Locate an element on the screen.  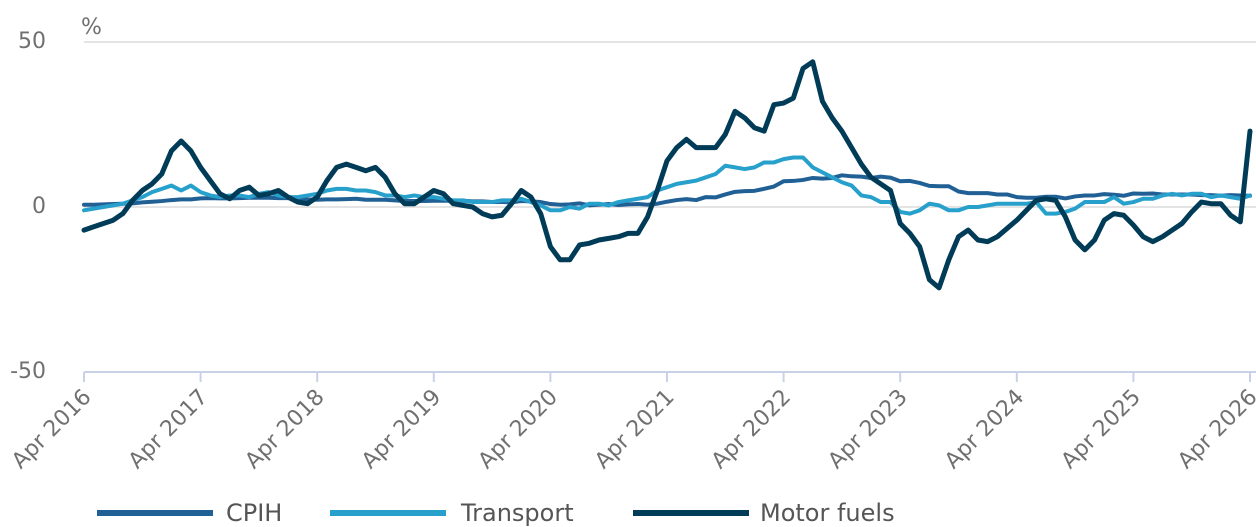
x-tick-label: Apr 2017 is located at coordinates (168, 429).